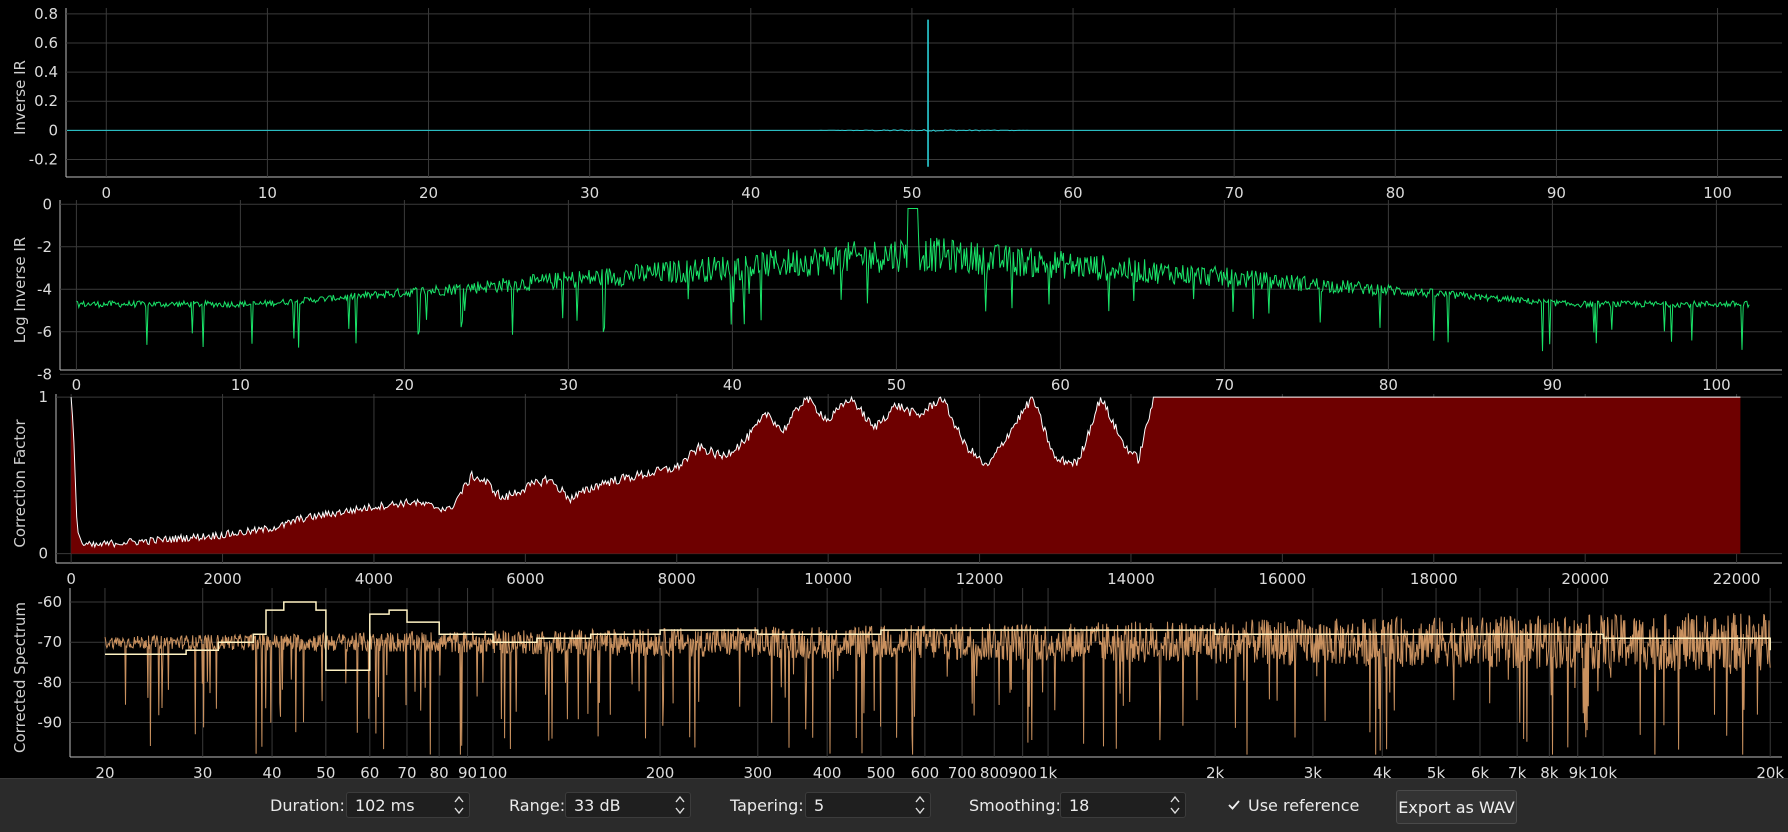 Image resolution: width=1788 pixels, height=832 pixels. I want to click on smoothing-spinbox: 18, so click(1123, 805).